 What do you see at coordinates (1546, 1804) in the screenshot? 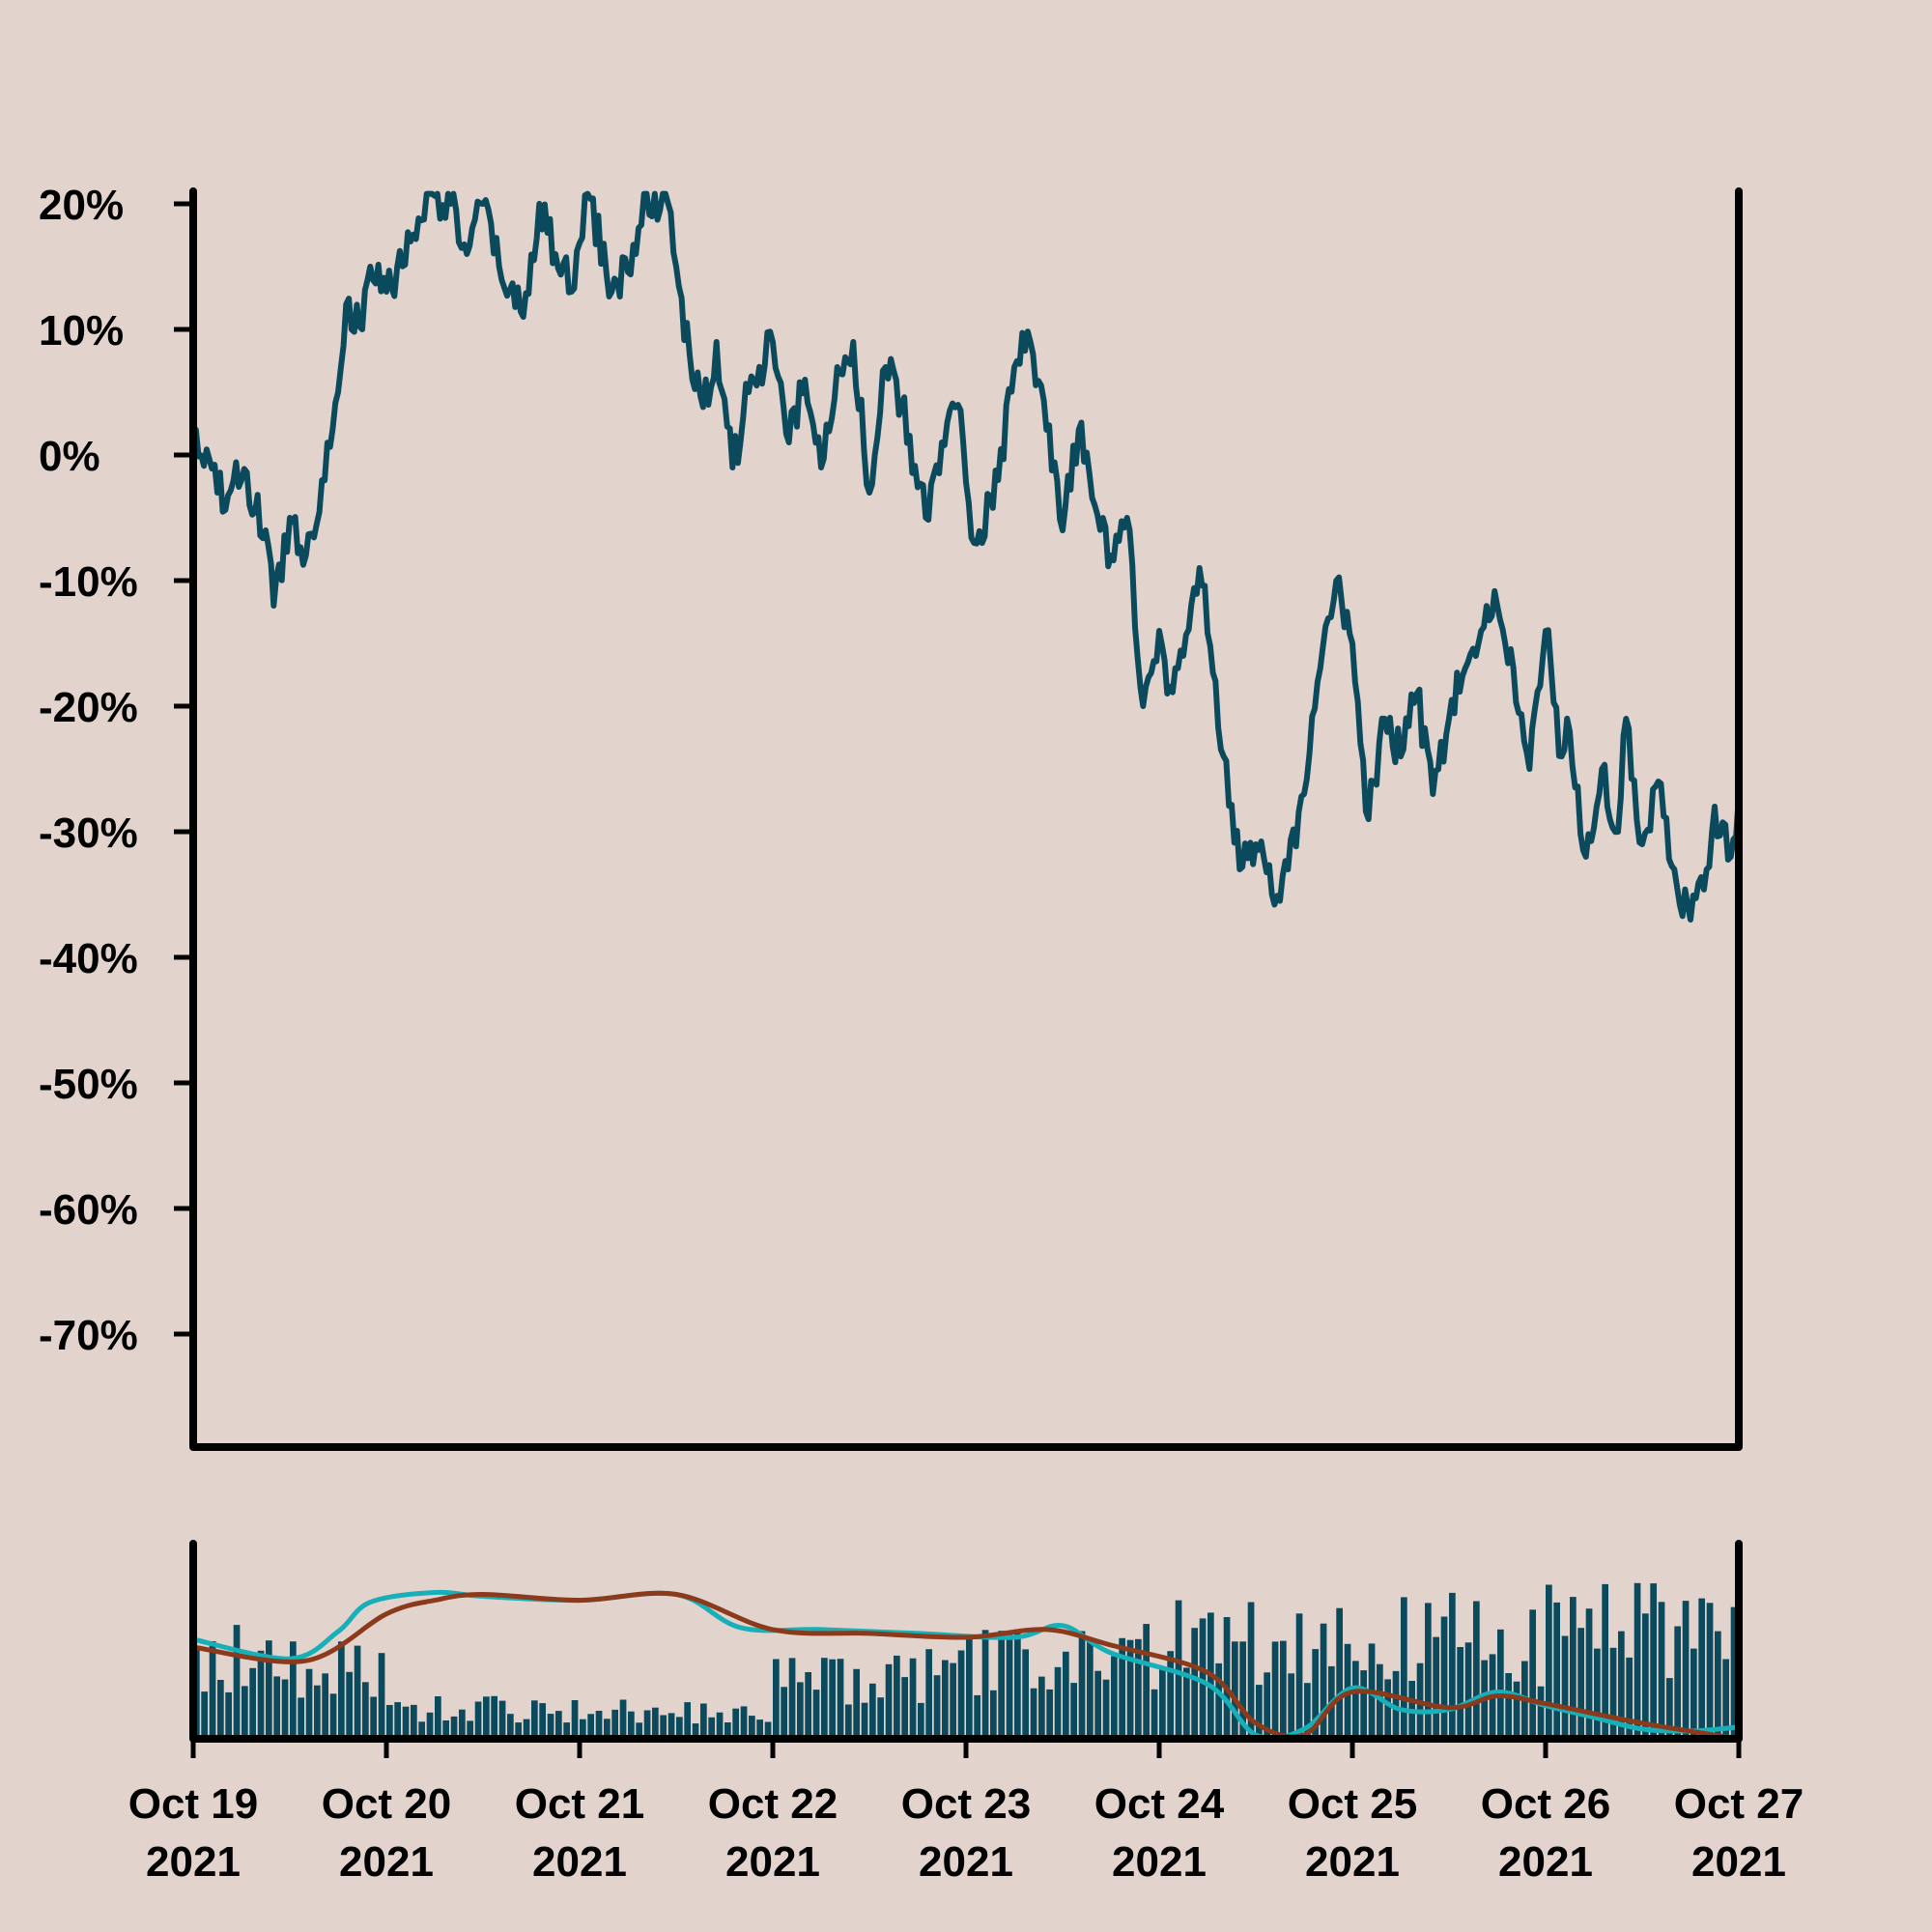
I see `x-tick-label-date: Oct 26` at bounding box center [1546, 1804].